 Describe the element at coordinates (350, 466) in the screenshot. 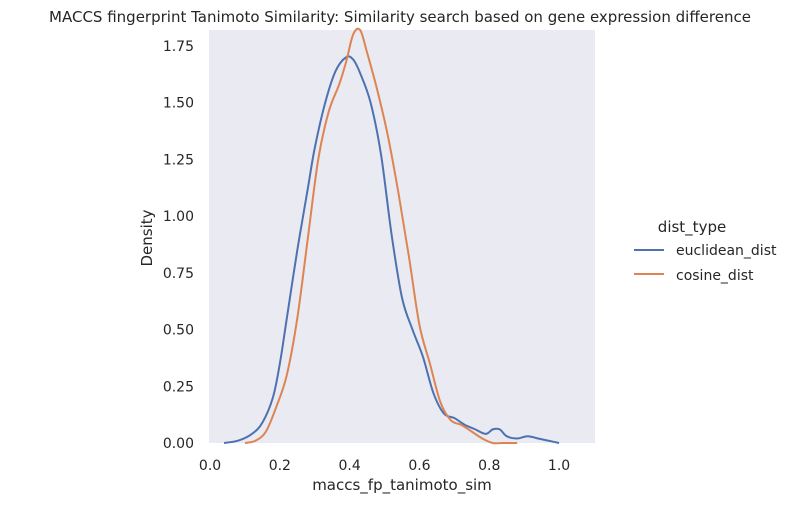

I see `x-tick-label: 0.4` at that location.